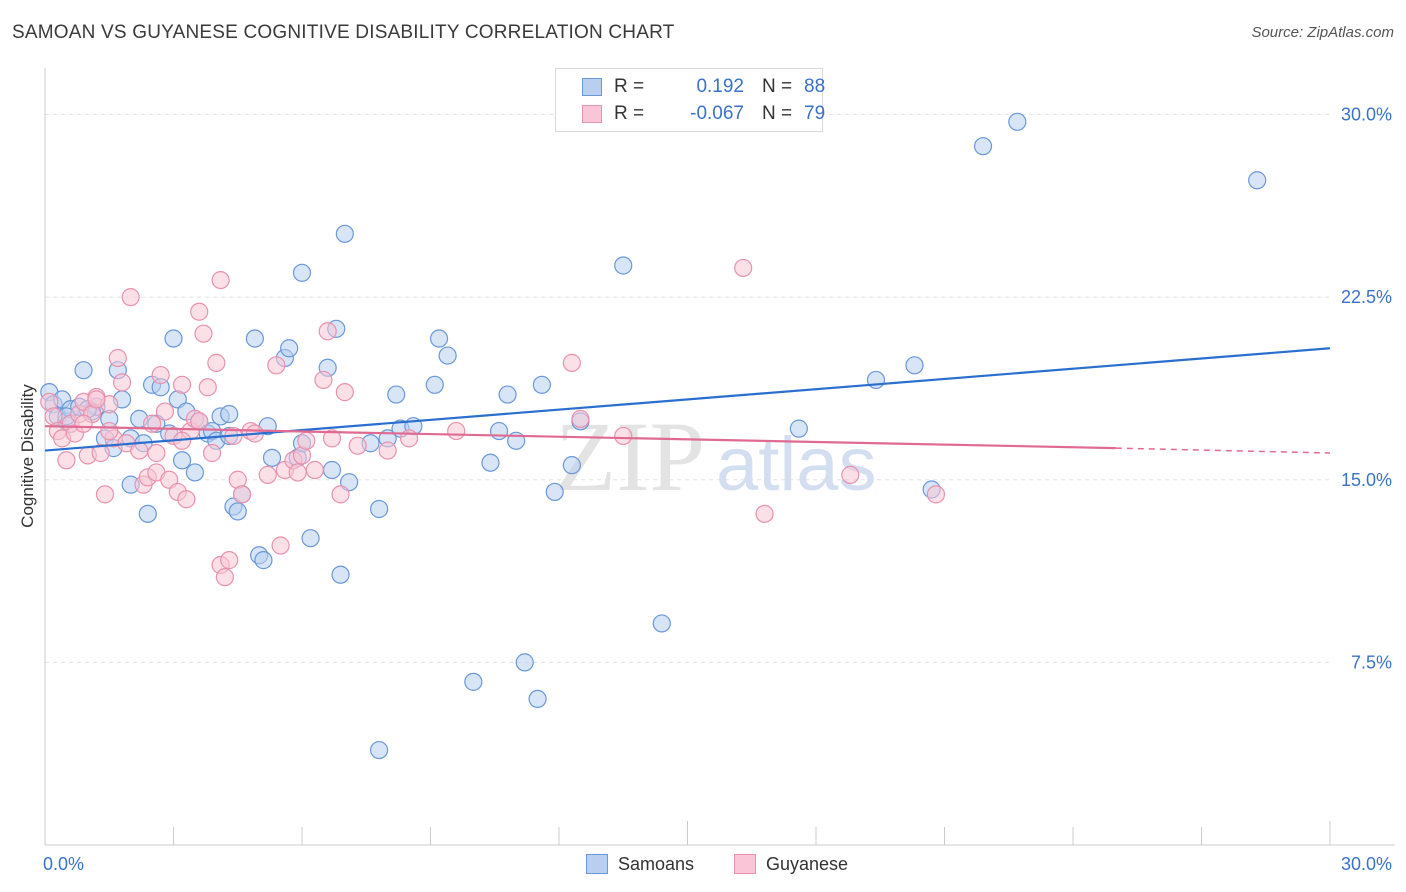  What do you see at coordinates (1322, 32) in the screenshot?
I see `source-label: Source: ZipAtlas.com` at bounding box center [1322, 32].